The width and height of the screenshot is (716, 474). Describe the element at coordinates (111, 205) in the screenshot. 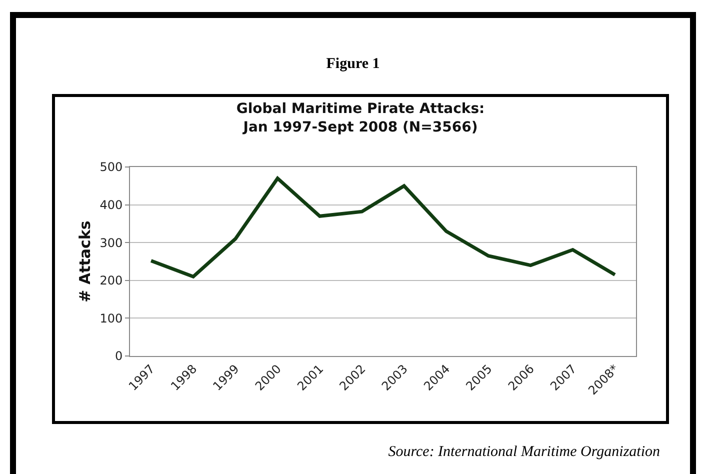

I see `y-tick-label: 400` at that location.